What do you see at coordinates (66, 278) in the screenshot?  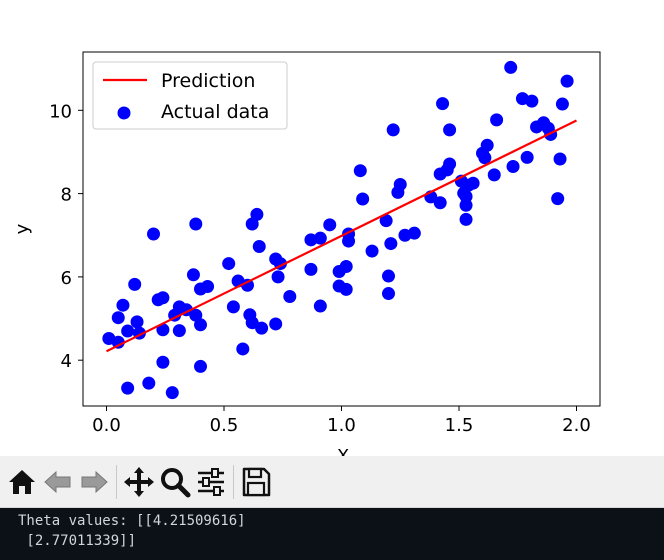 I see `y-tick-label: 6` at bounding box center [66, 278].